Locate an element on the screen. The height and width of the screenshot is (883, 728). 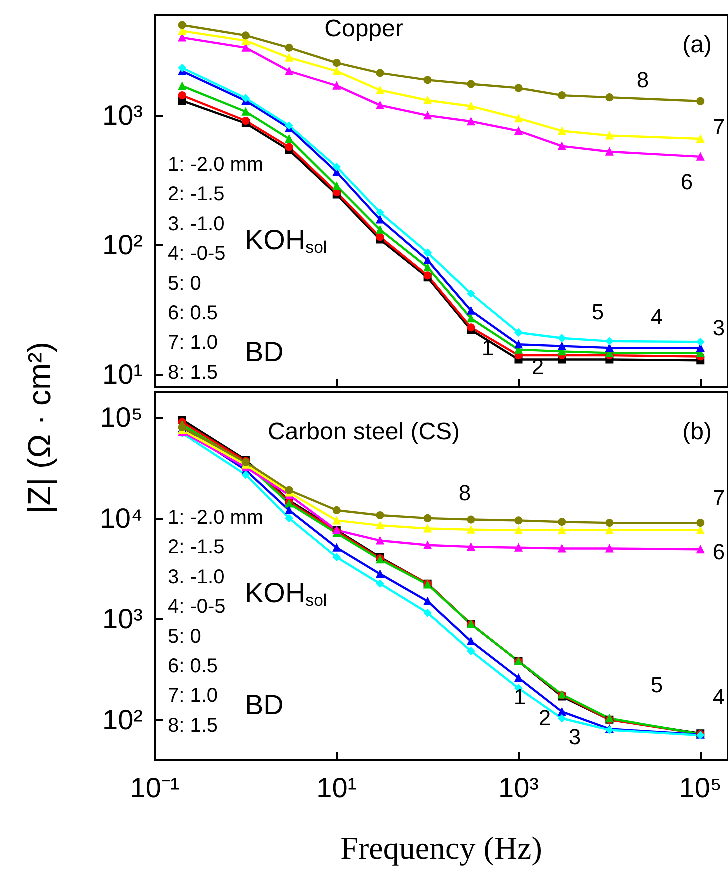
annotation: (b) is located at coordinates (697, 432).